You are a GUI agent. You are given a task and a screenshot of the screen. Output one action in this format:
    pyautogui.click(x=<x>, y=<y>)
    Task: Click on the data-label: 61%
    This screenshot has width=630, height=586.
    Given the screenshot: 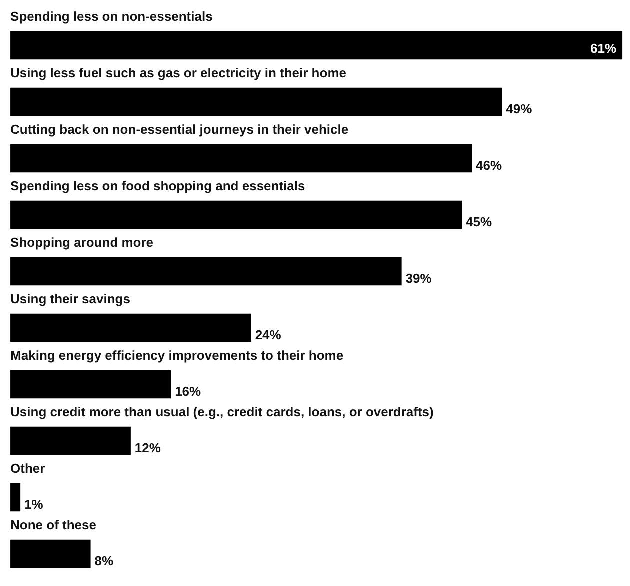 What is the action you would take?
    pyautogui.click(x=603, y=48)
    